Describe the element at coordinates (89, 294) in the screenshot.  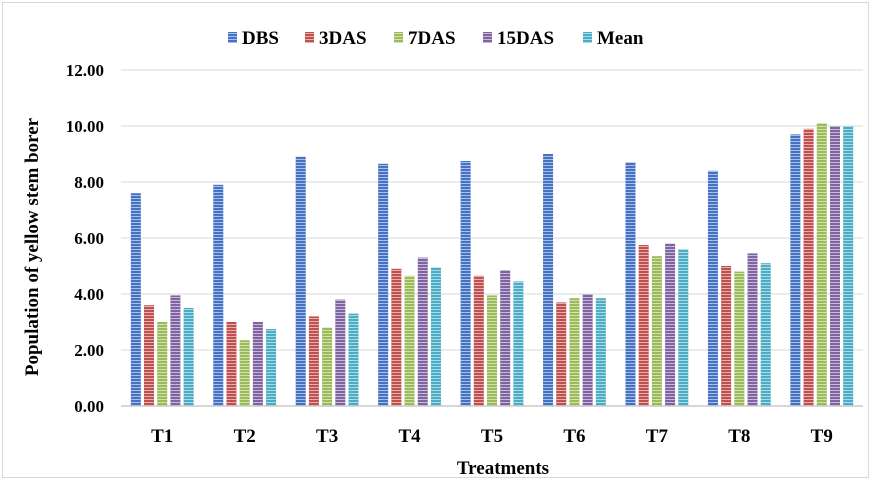
I see `y-tick-label: 4.00` at that location.